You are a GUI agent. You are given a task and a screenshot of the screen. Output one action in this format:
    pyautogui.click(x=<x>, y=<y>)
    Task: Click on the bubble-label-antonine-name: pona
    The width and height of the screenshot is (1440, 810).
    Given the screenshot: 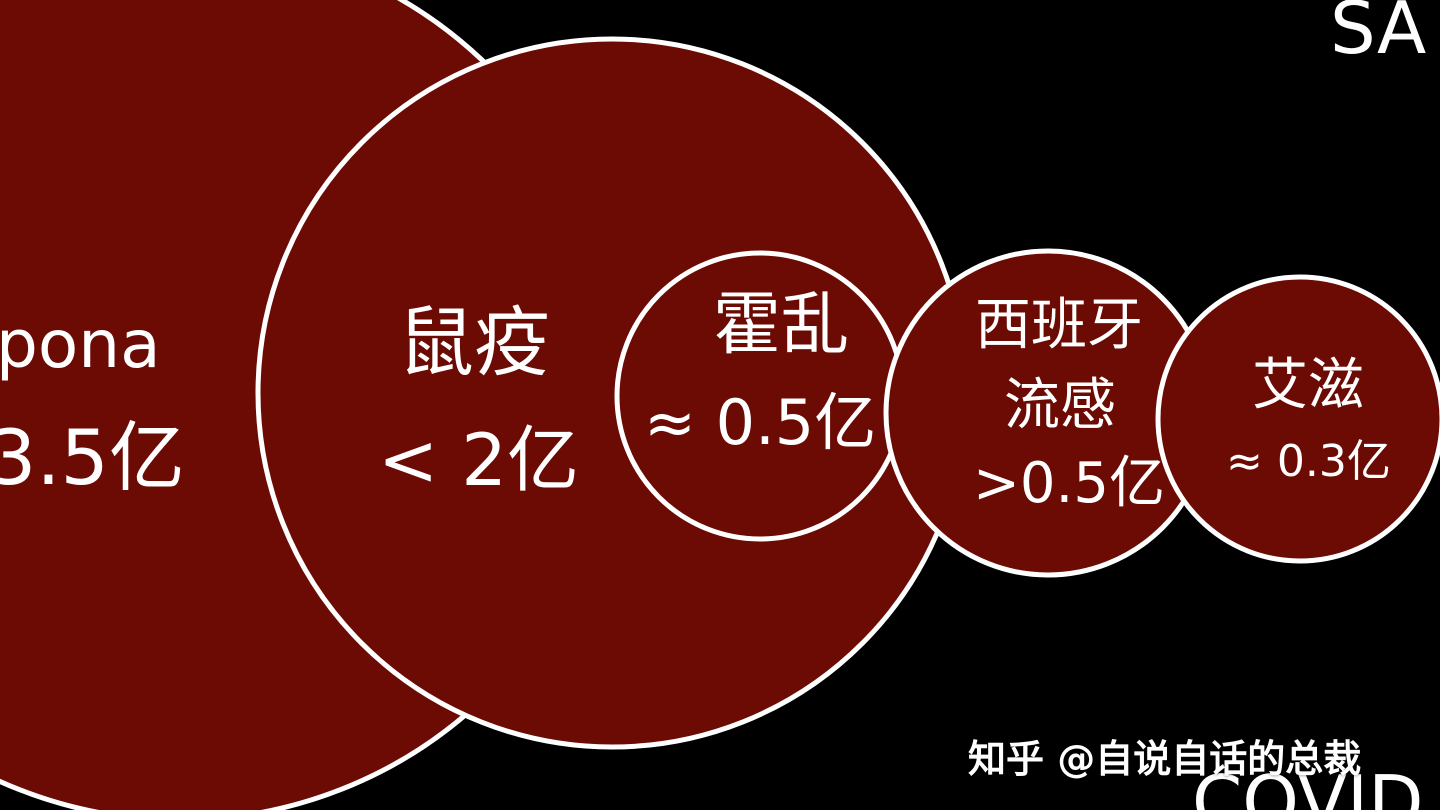 What is the action you would take?
    pyautogui.click(x=80, y=344)
    